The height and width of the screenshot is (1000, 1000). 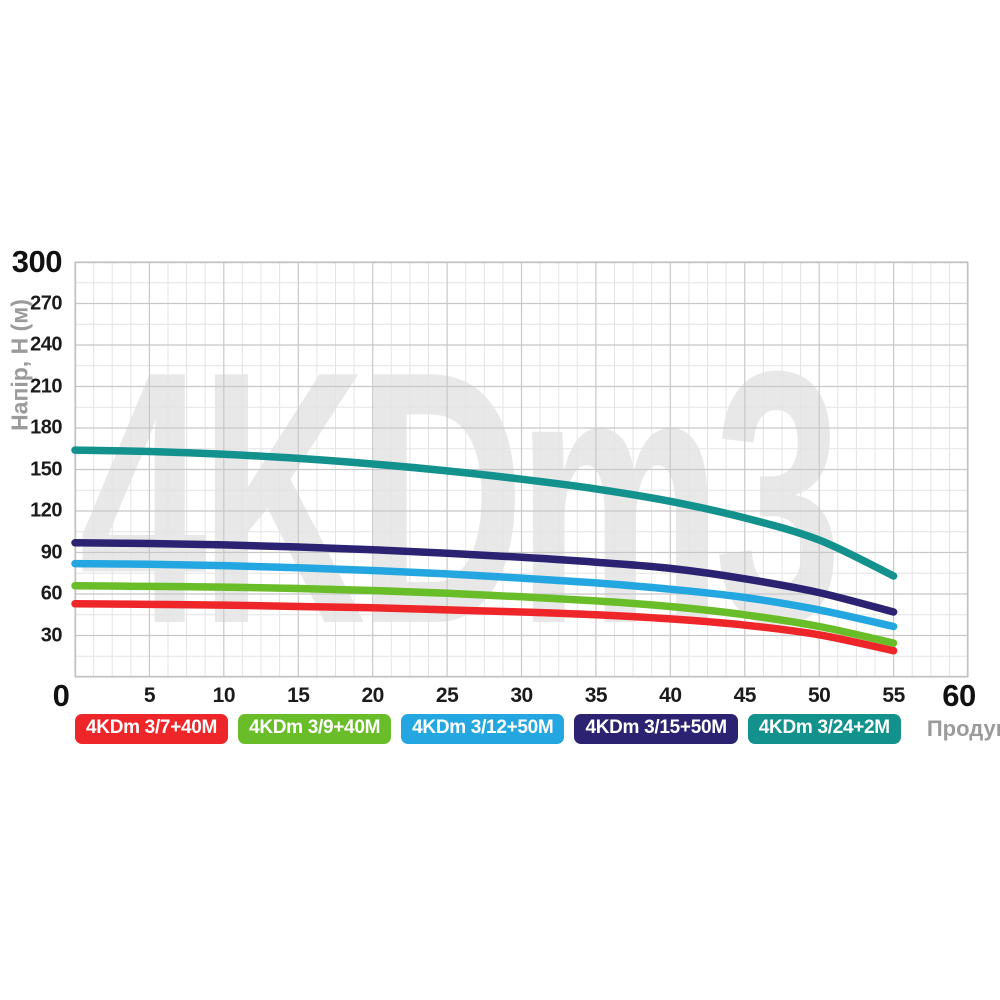 I want to click on x-tick-5: 5, so click(x=149, y=695).